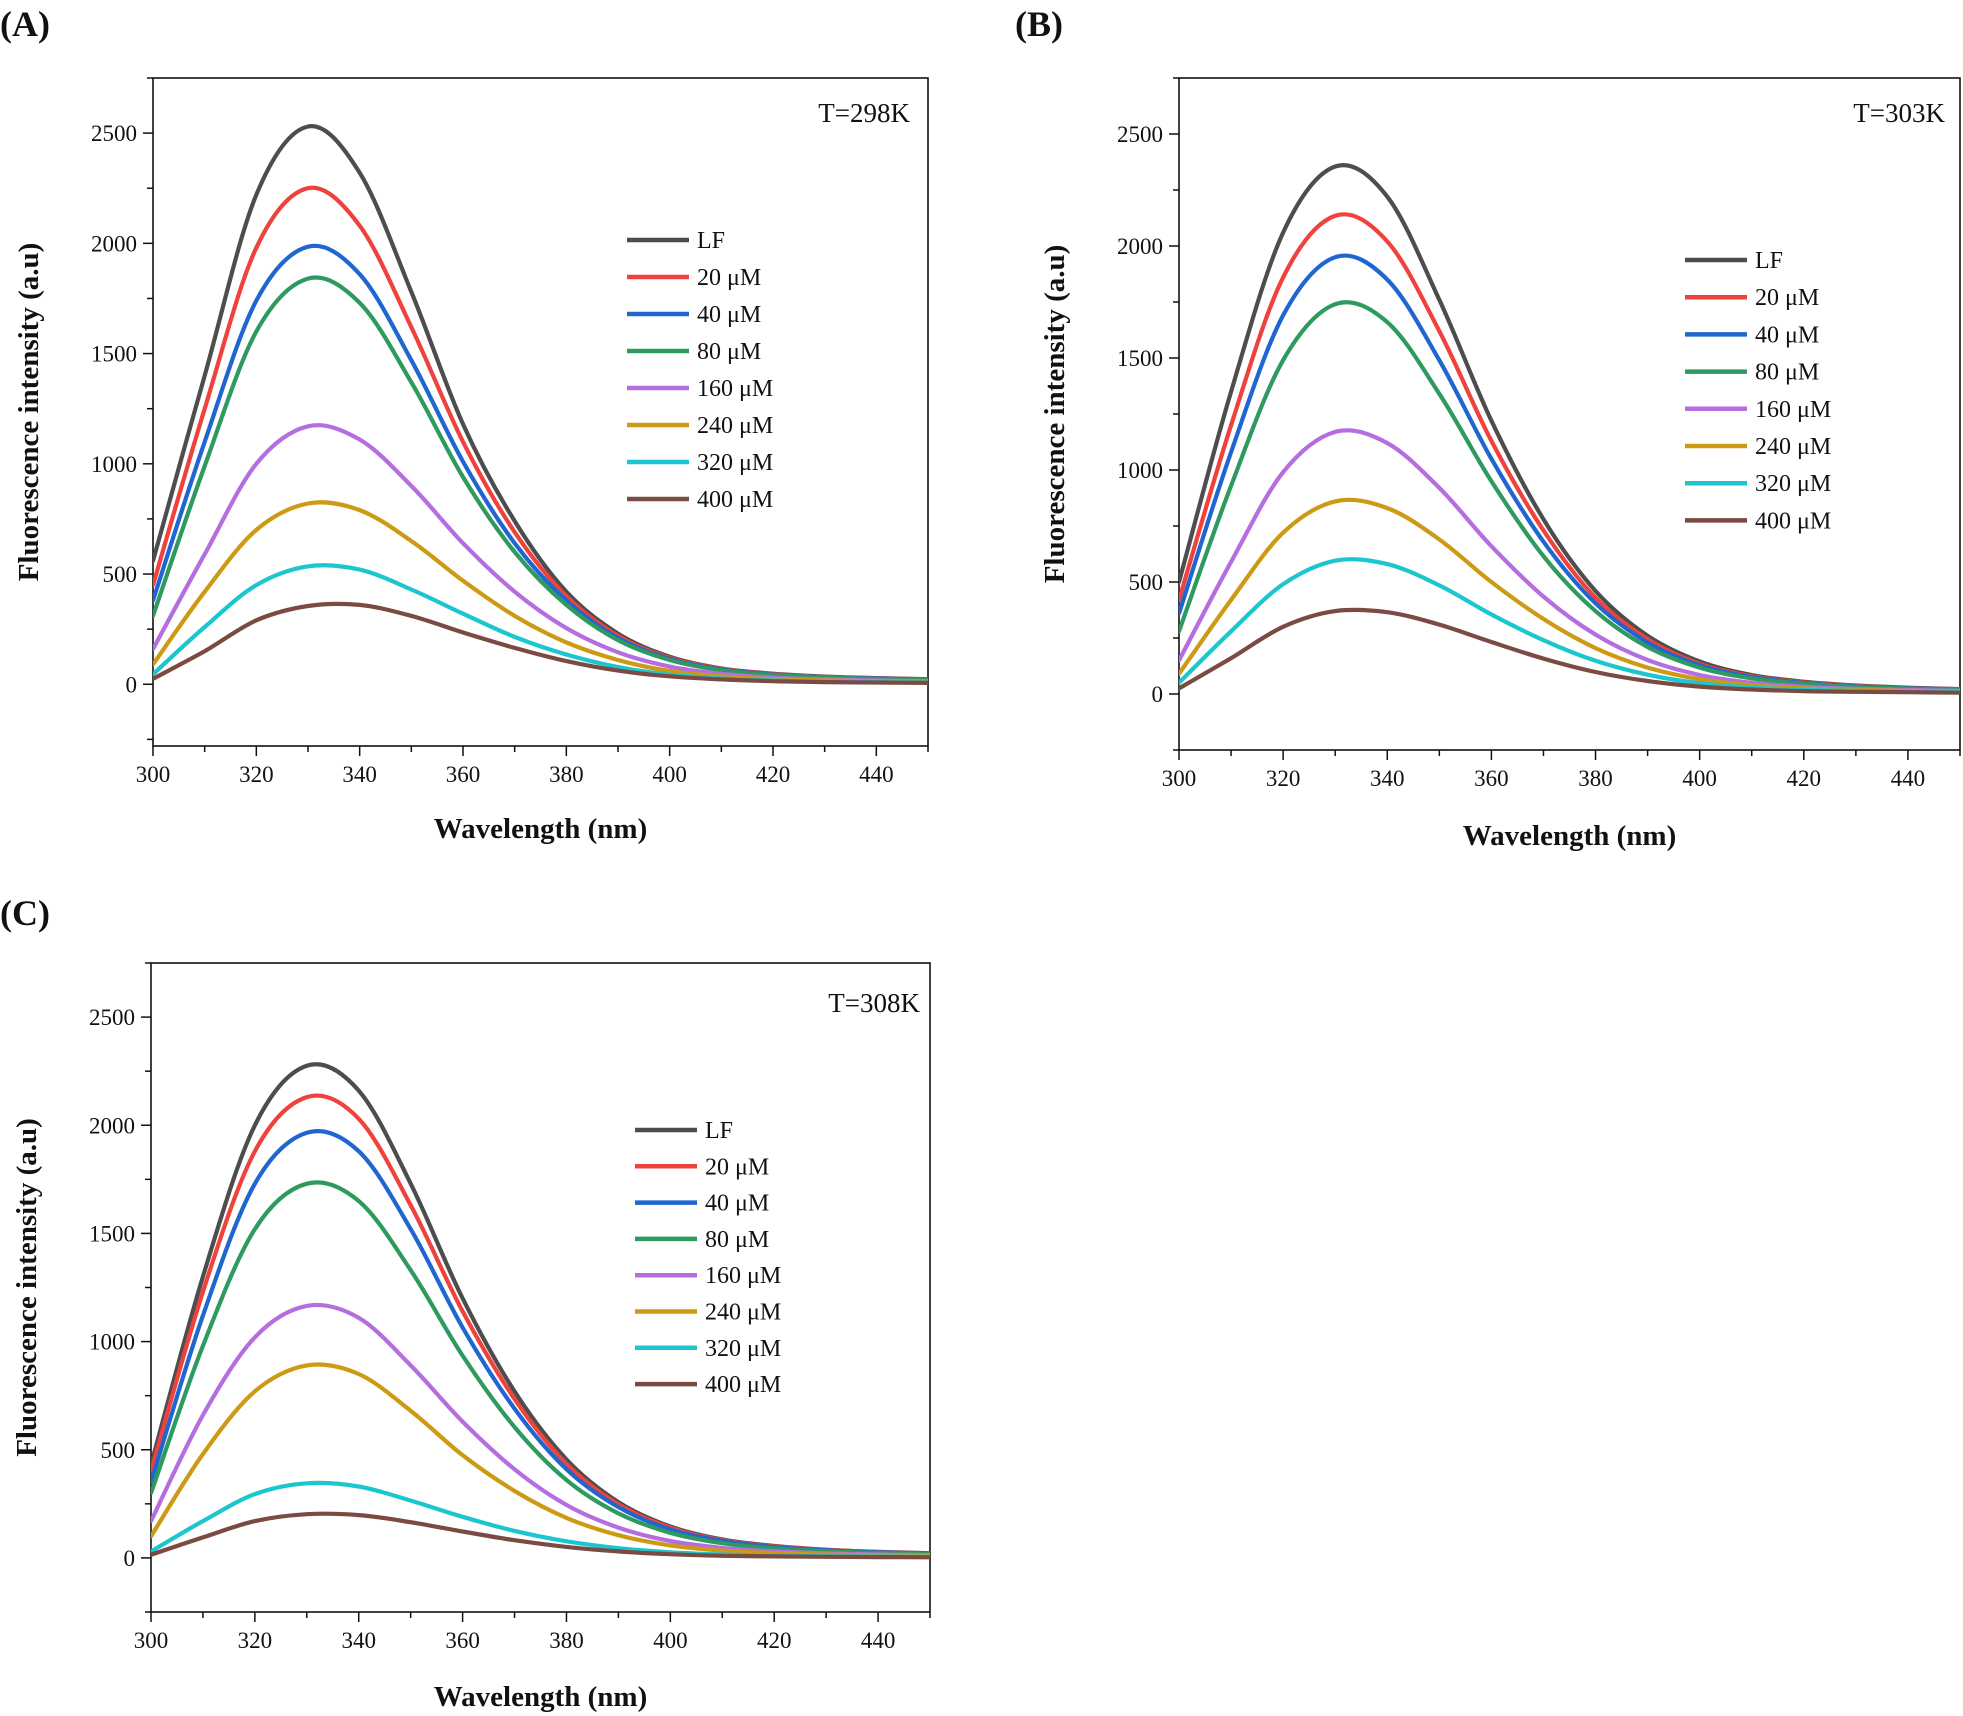 The width and height of the screenshot is (1963, 1716). Describe the element at coordinates (1787, 335) in the screenshot. I see `panel-b-legend-label-2: 40 μM` at that location.